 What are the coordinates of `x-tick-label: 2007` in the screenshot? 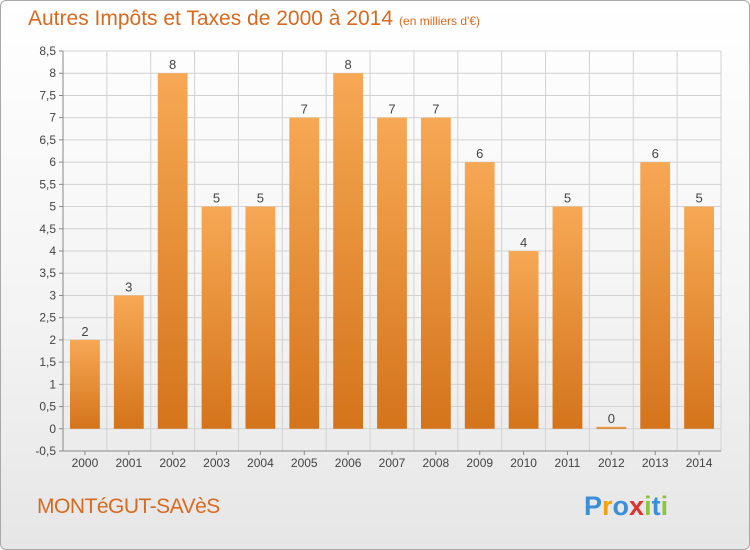 It's located at (392, 463).